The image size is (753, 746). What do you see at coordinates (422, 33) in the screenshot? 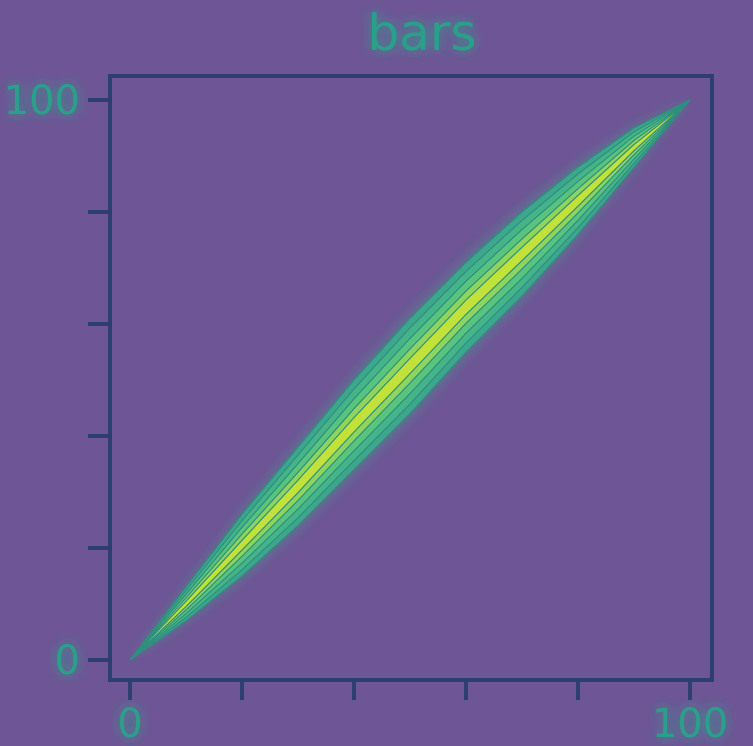
I see `chart-title: bars` at bounding box center [422, 33].